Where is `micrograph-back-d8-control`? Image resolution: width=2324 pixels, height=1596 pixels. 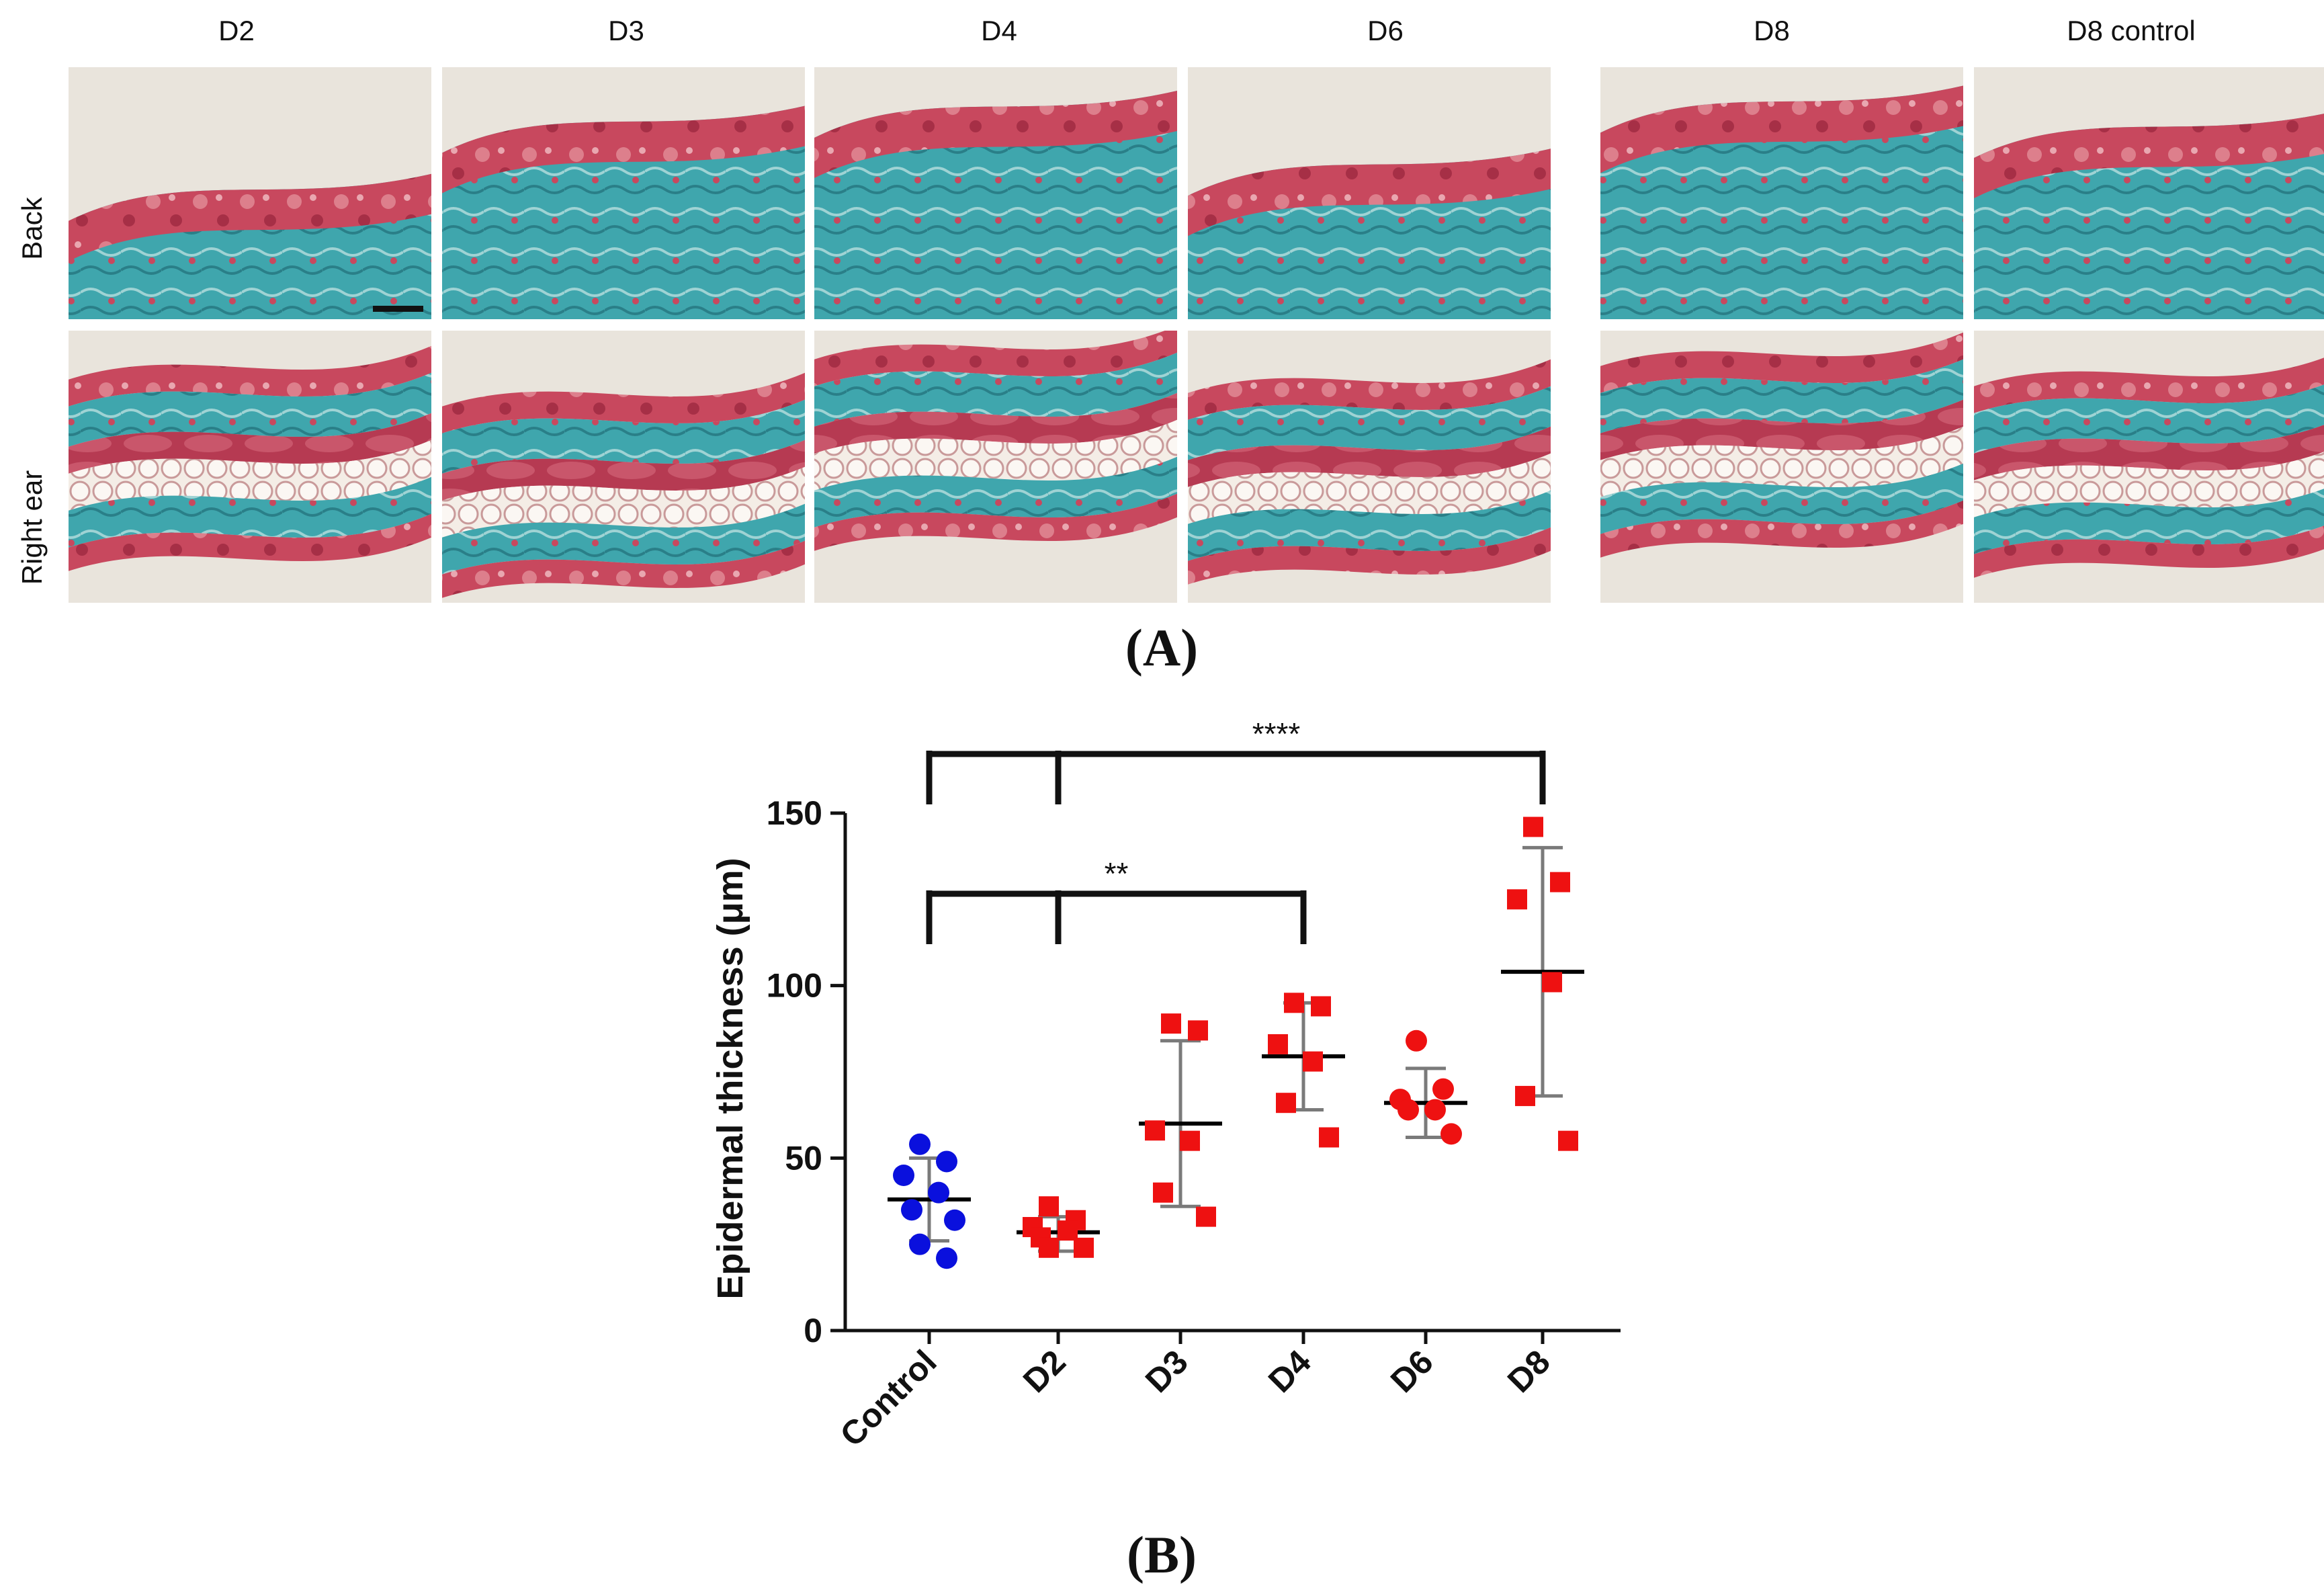
micrograph-back-d8-control is located at coordinates (2149, 193).